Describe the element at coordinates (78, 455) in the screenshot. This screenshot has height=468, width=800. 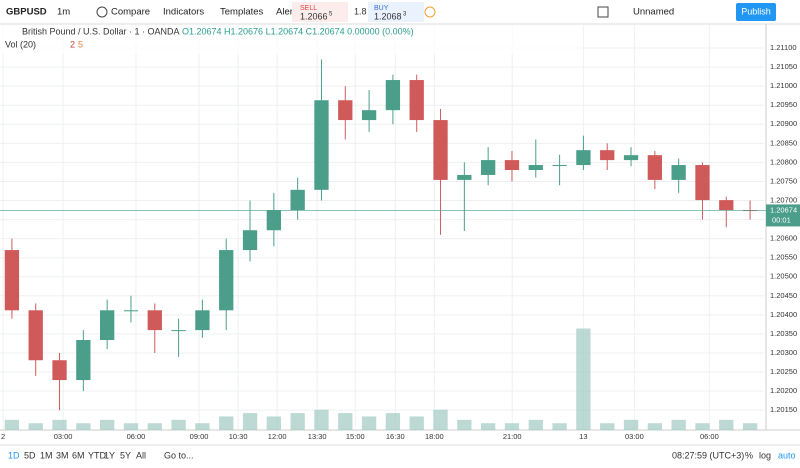
I see `range-button: 6M` at that location.